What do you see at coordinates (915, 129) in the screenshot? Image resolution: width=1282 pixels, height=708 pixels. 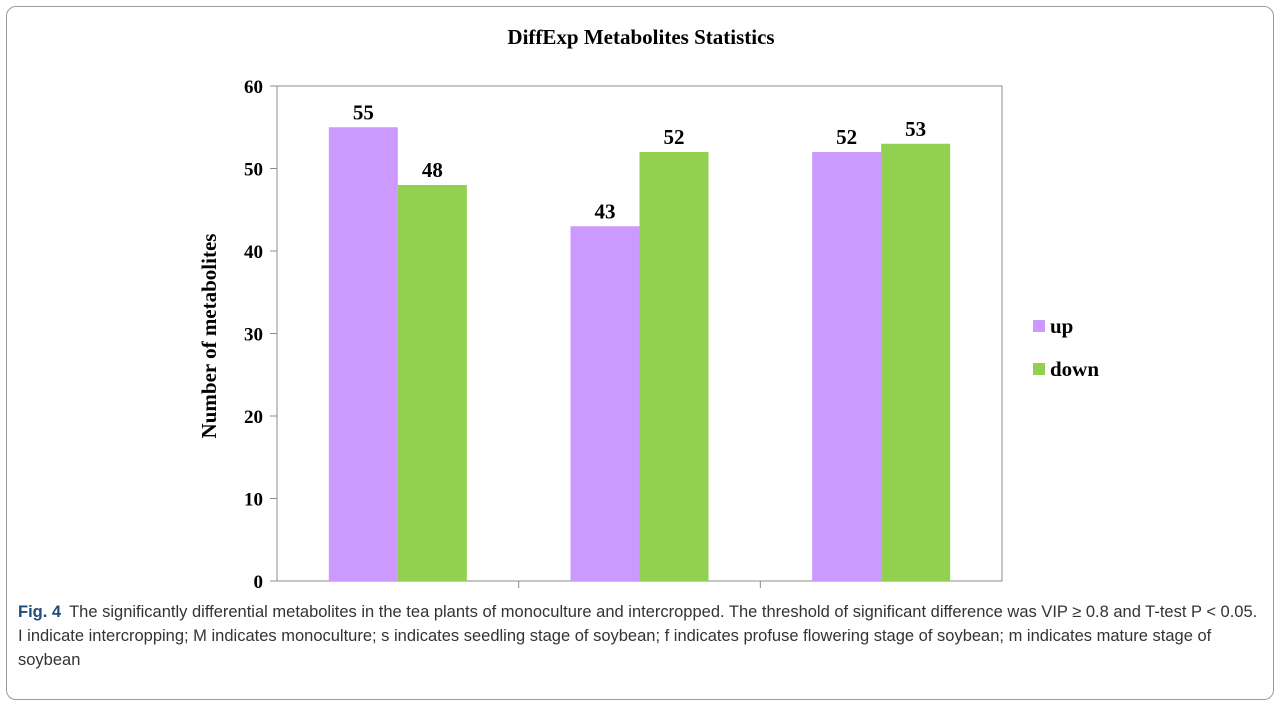 I see `data-label: 53` at bounding box center [915, 129].